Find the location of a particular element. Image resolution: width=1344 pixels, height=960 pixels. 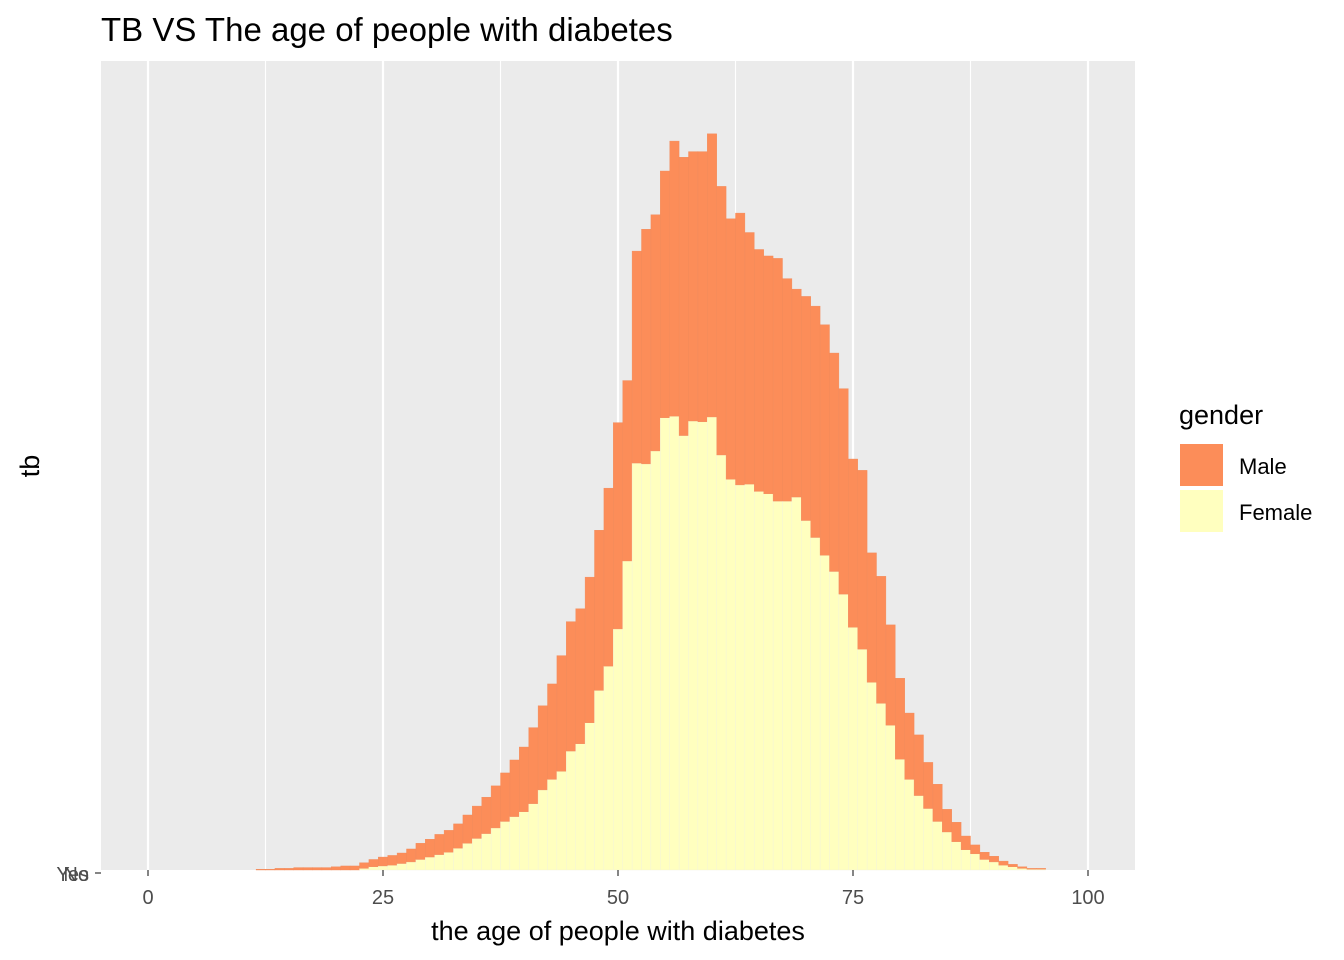

chart-title: TB VS The age of people with diabetes is located at coordinates (387, 29).